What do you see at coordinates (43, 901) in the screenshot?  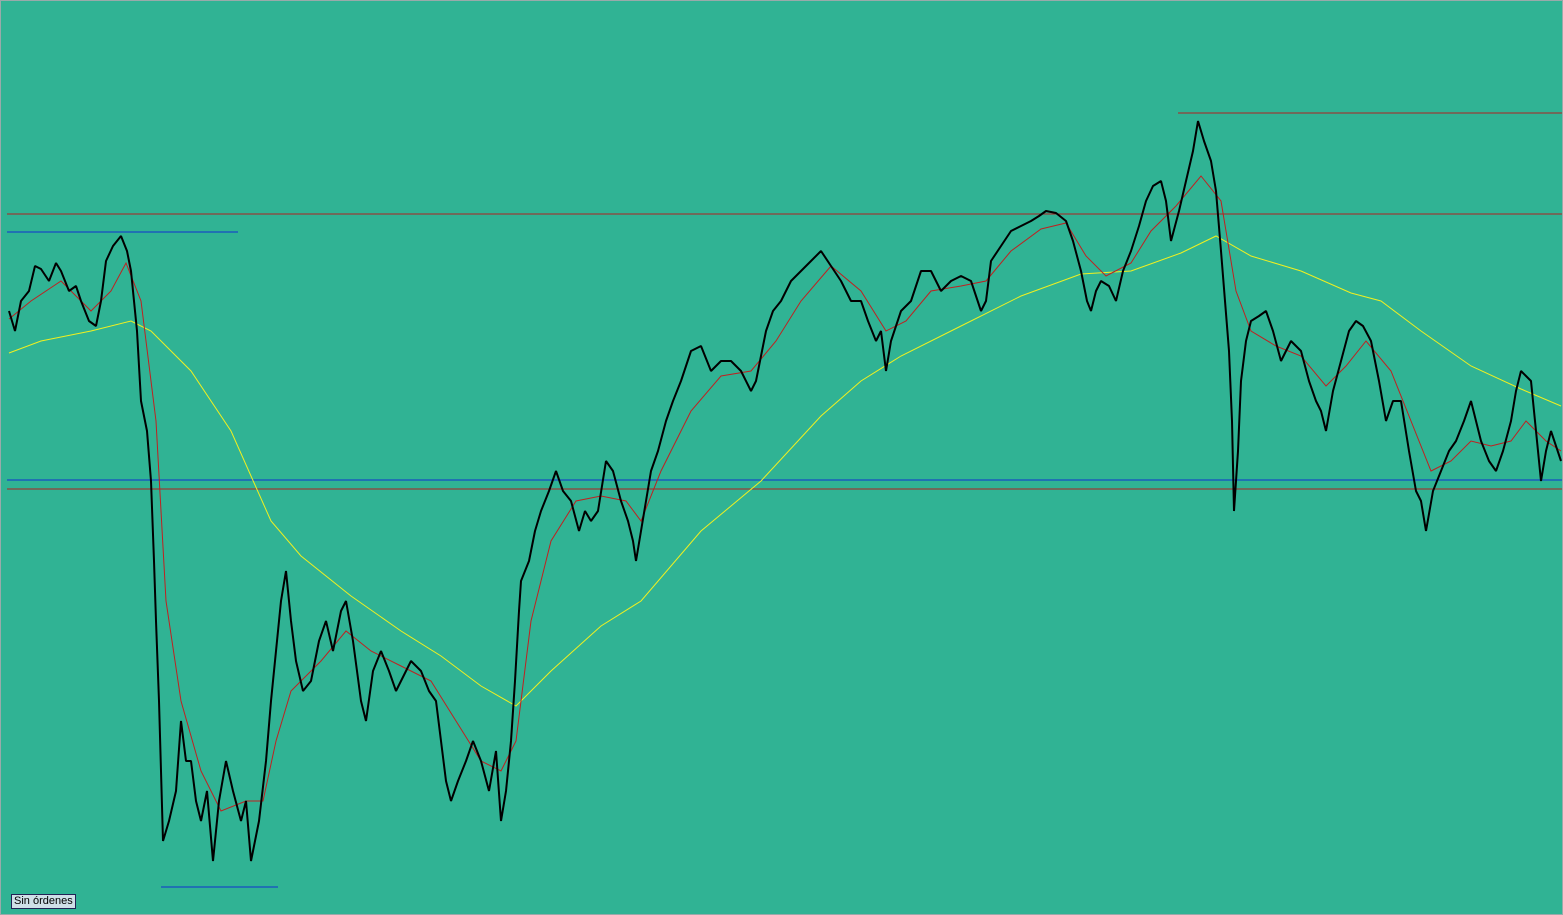 I see `status-label: Sin órdenes` at bounding box center [43, 901].